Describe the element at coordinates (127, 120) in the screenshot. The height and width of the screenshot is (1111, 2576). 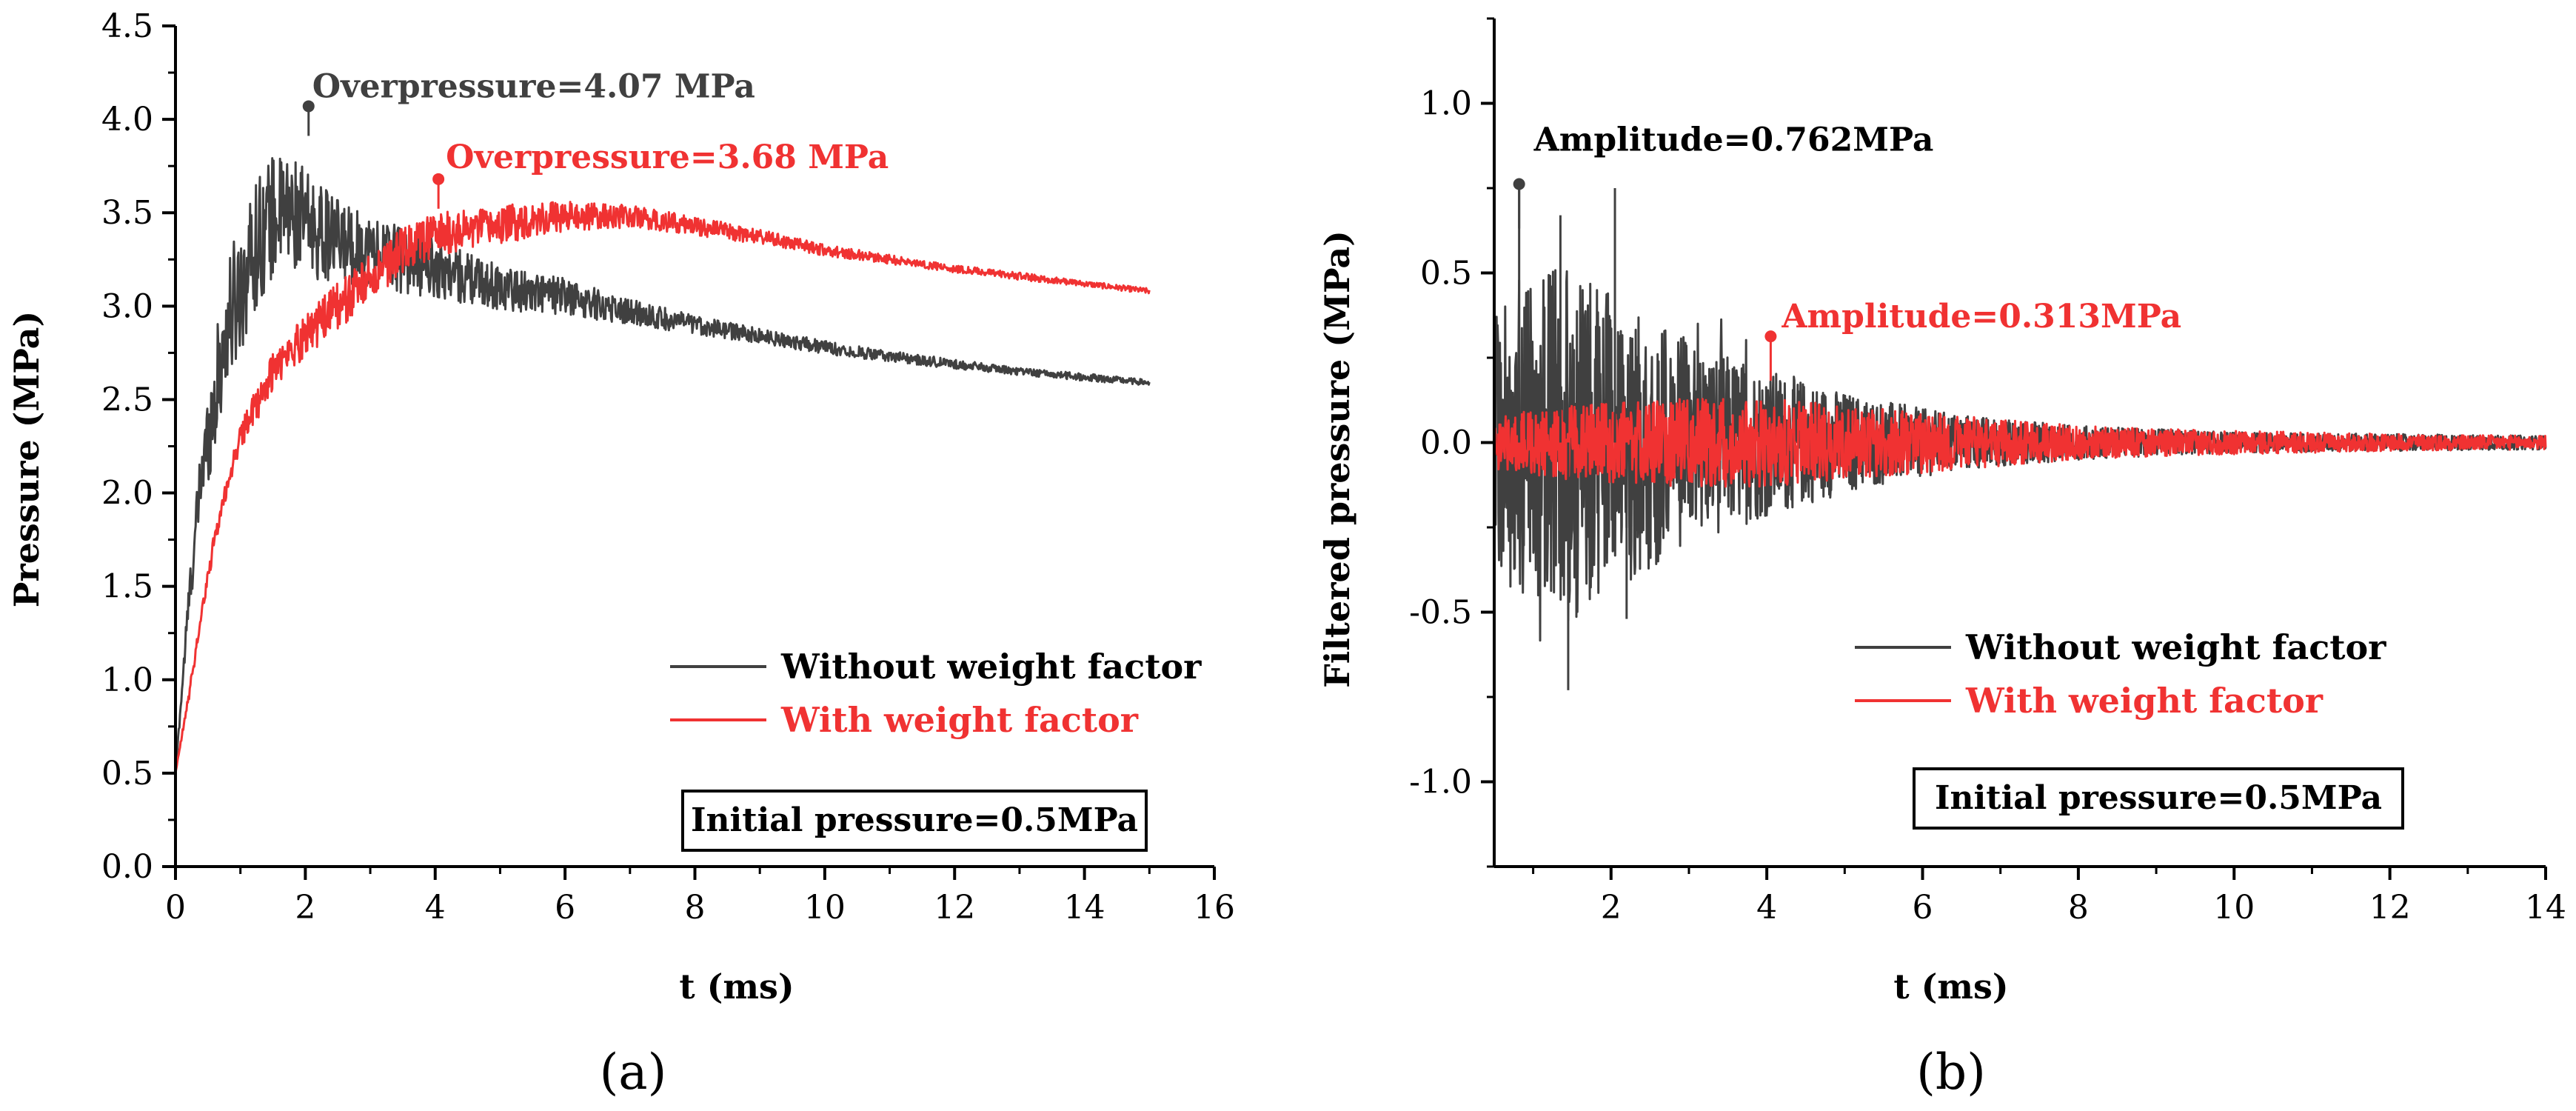
I see `chart-a-ytick-label: 4.0` at that location.